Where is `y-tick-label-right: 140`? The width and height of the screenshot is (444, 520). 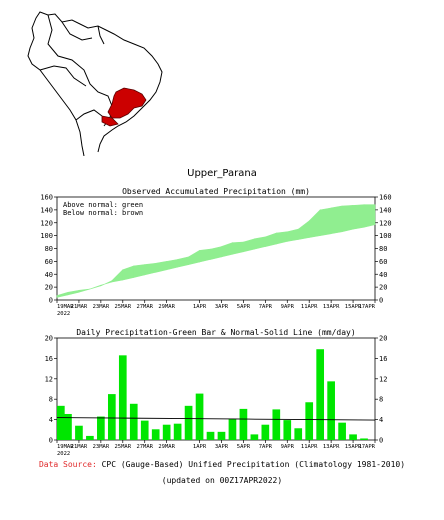 y-tick-label-right: 140 is located at coordinates (385, 210).